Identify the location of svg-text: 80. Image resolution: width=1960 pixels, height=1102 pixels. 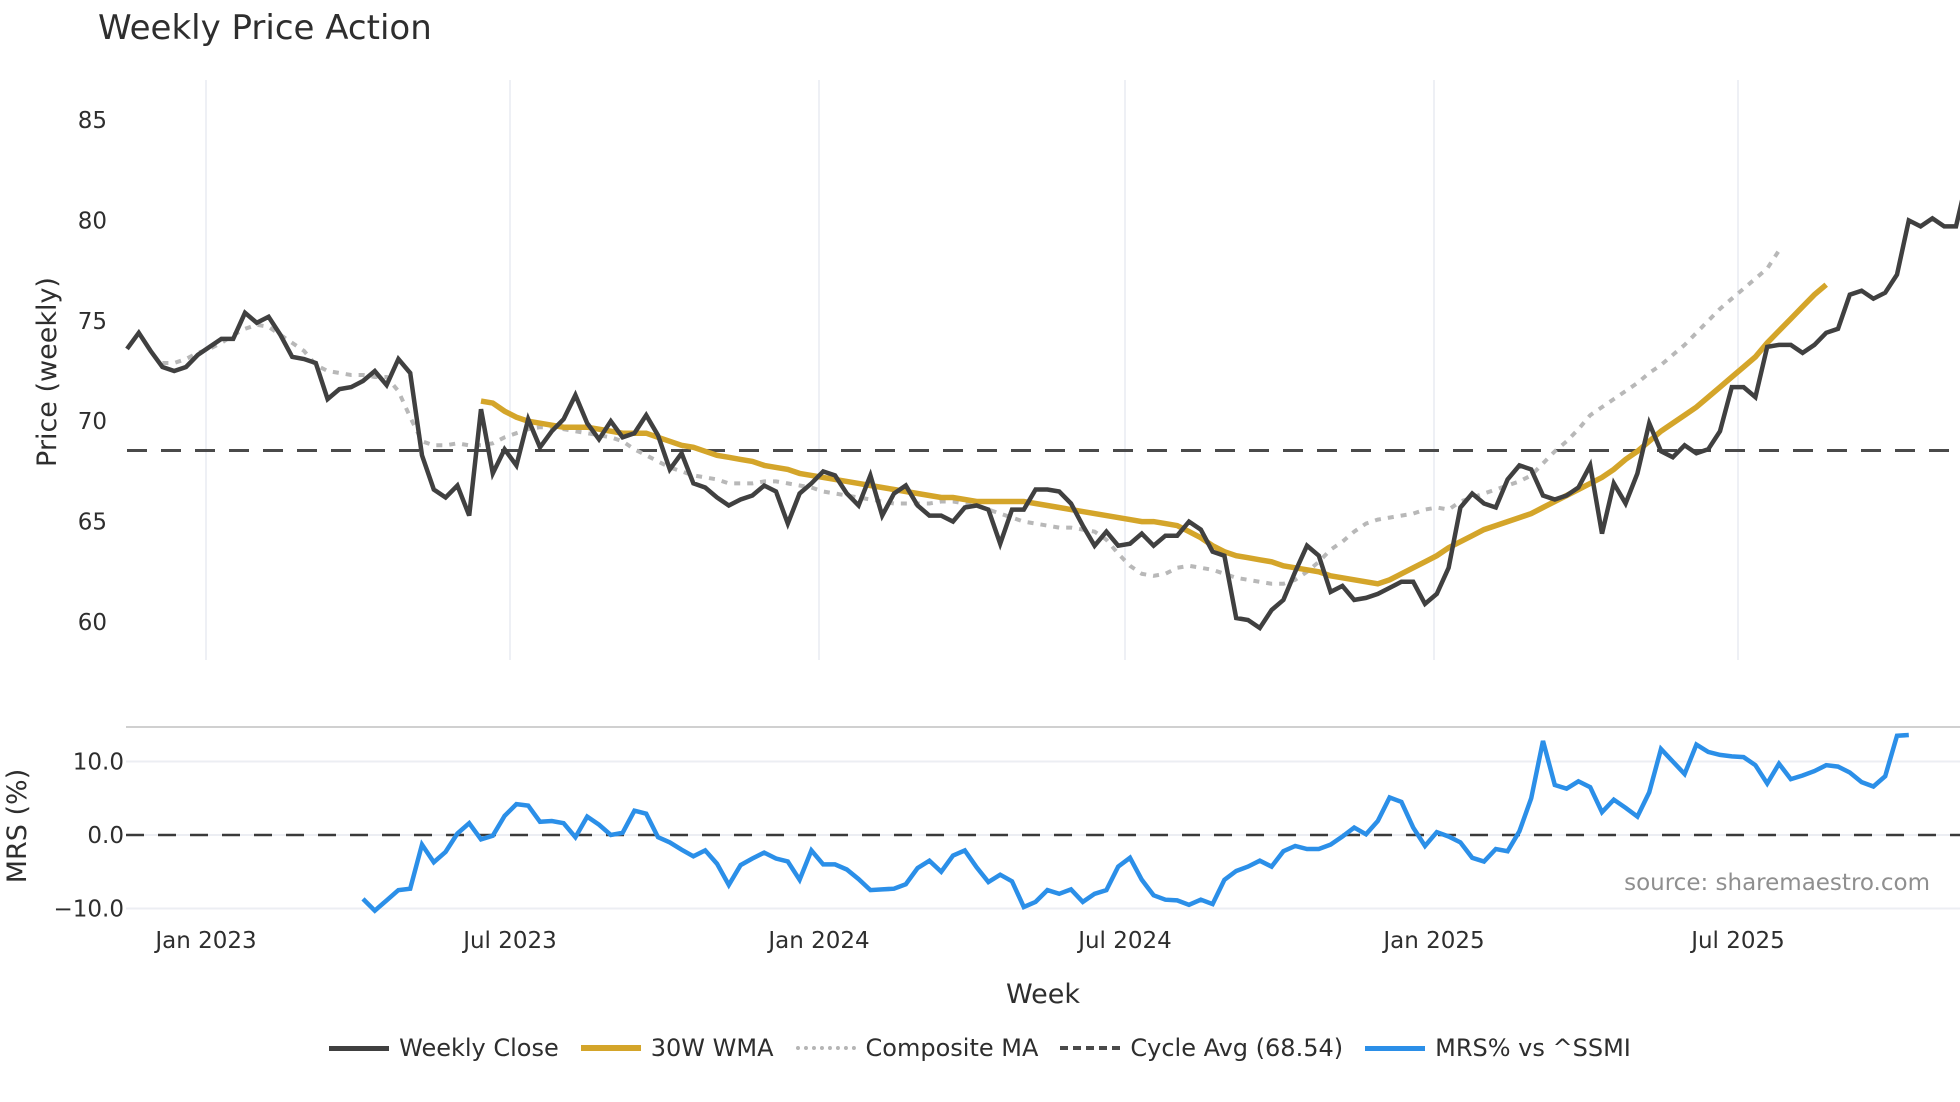
(92, 221).